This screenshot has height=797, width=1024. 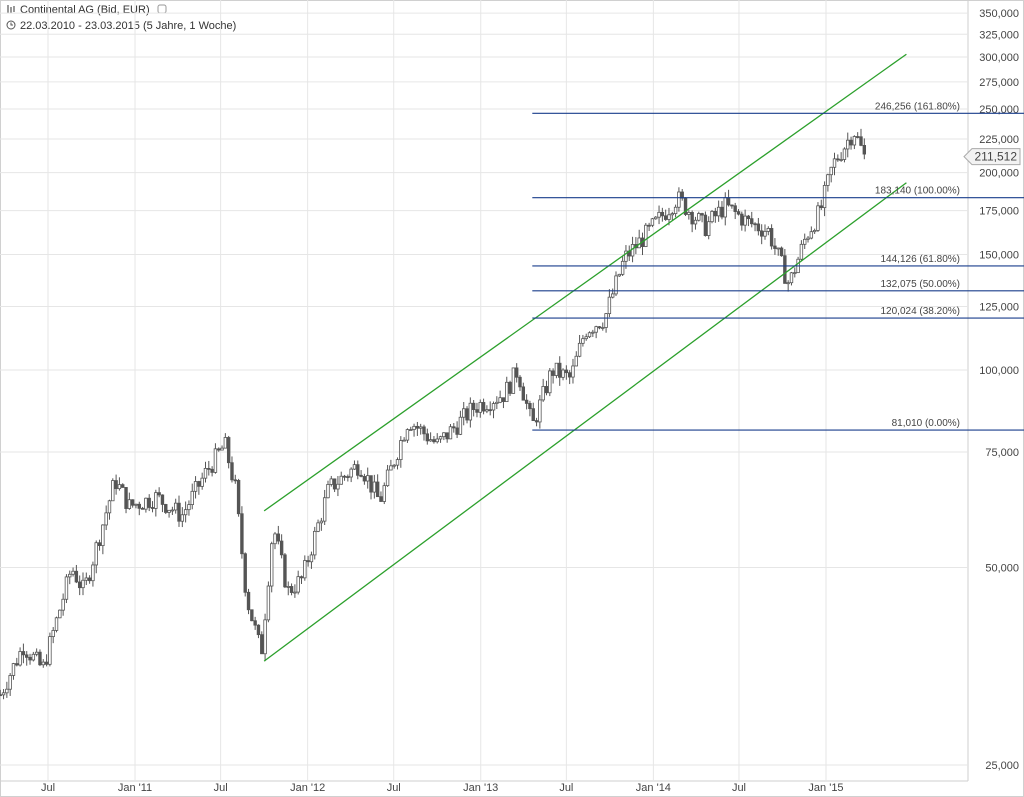 What do you see at coordinates (999, 256) in the screenshot?
I see `y-tick-label: 150,000` at bounding box center [999, 256].